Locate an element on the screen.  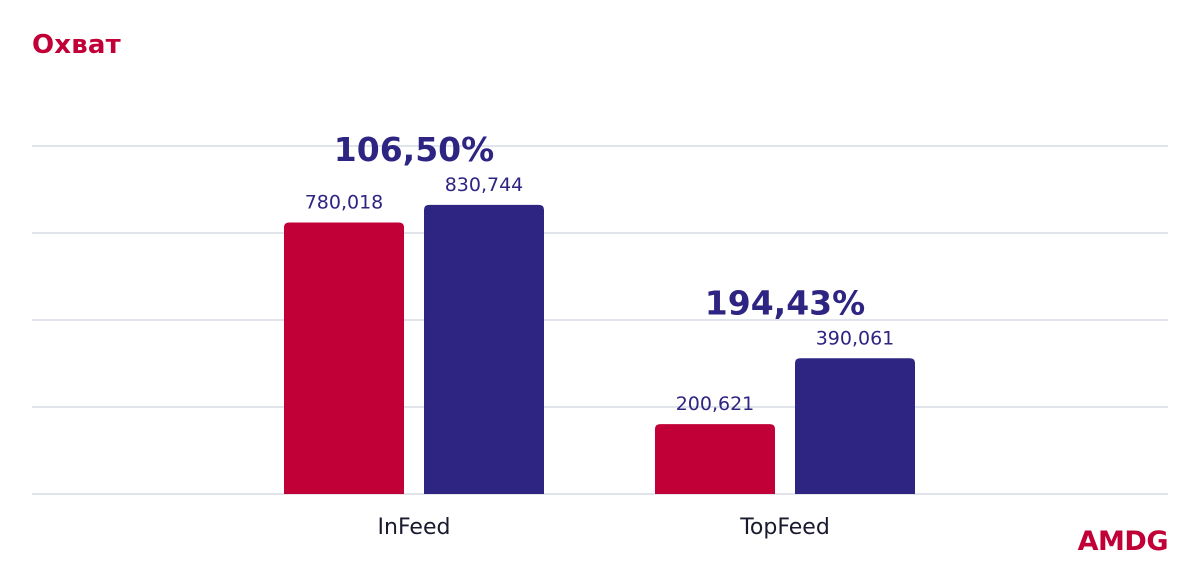
brand-logo: AMDG is located at coordinates (1123, 541).